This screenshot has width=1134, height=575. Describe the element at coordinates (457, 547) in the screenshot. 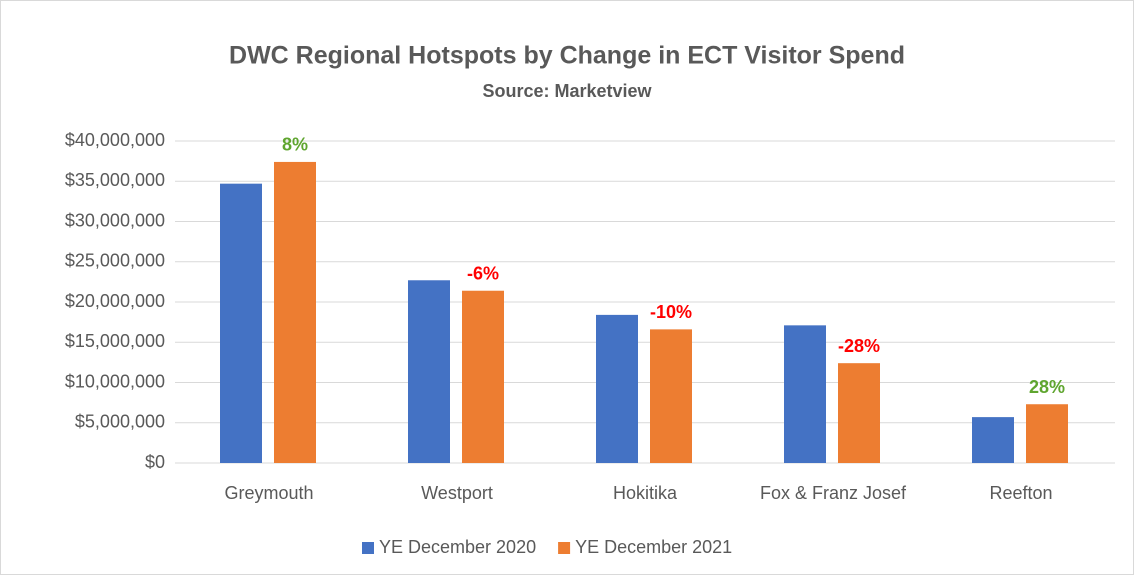

I see `legend-label: YE December 2020` at that location.